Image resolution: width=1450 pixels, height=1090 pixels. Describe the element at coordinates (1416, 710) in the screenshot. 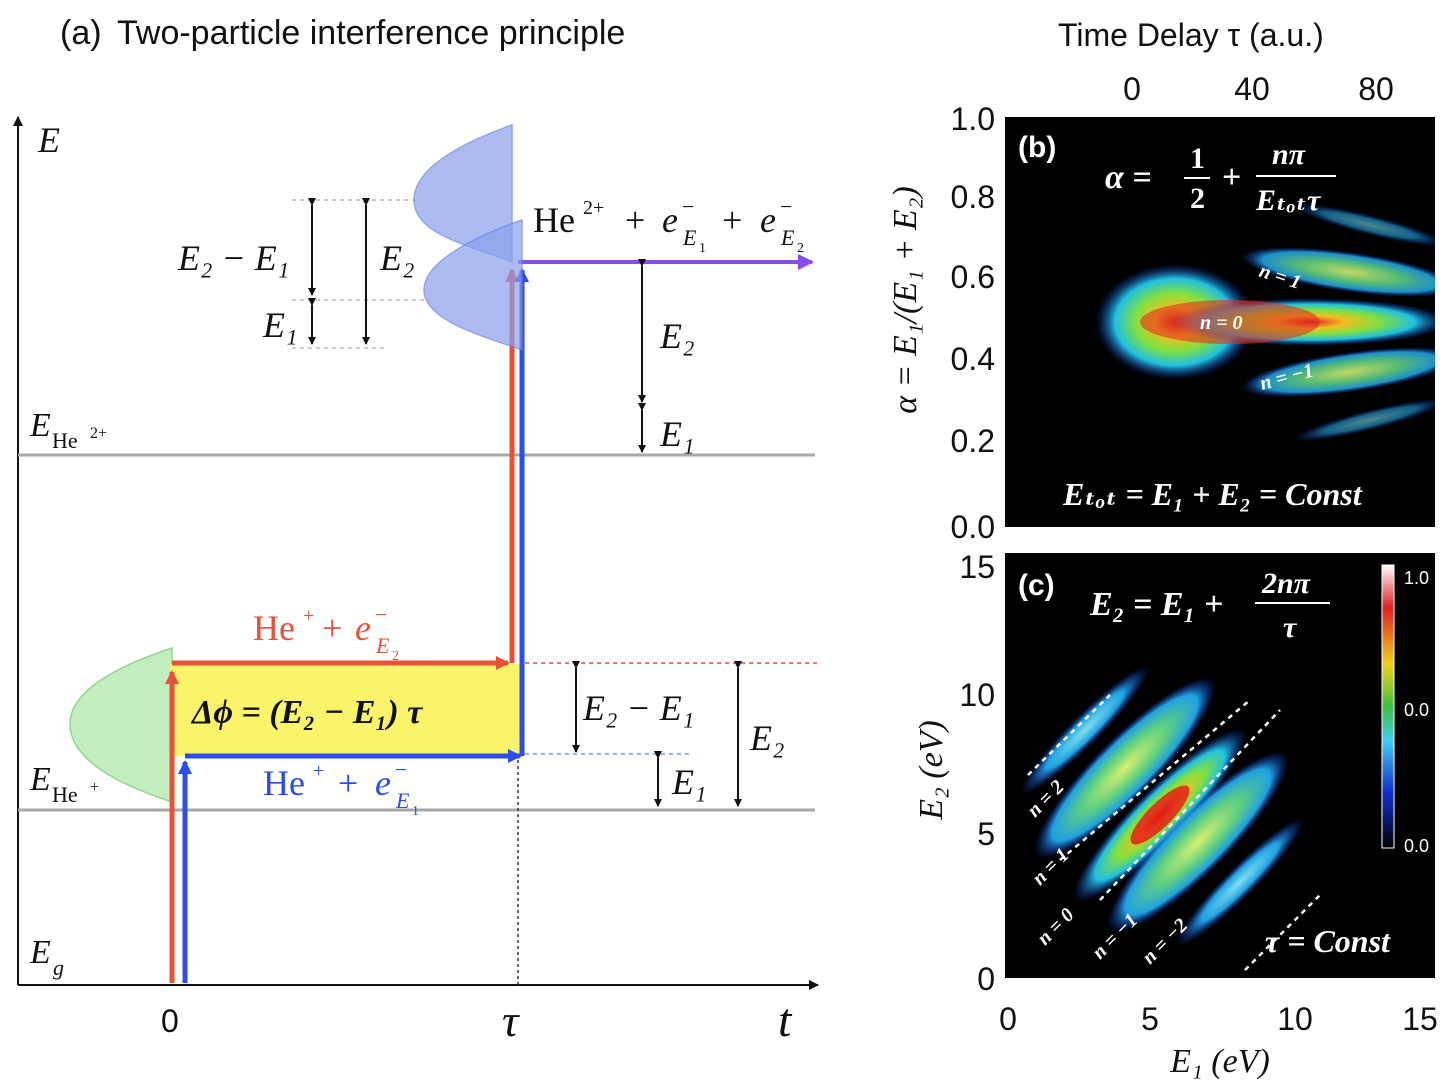

I see `colorbar-tick-mid: 0.0` at that location.